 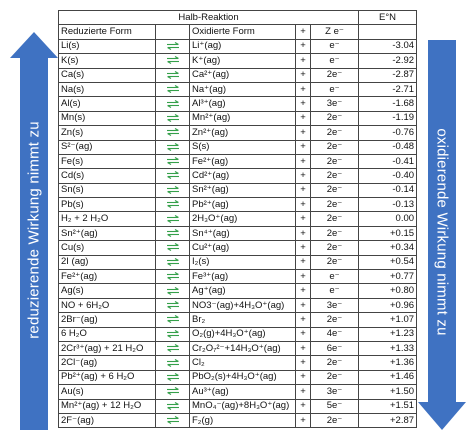 I want to click on oxidized-form: Li⁺(ag), so click(x=242, y=46).